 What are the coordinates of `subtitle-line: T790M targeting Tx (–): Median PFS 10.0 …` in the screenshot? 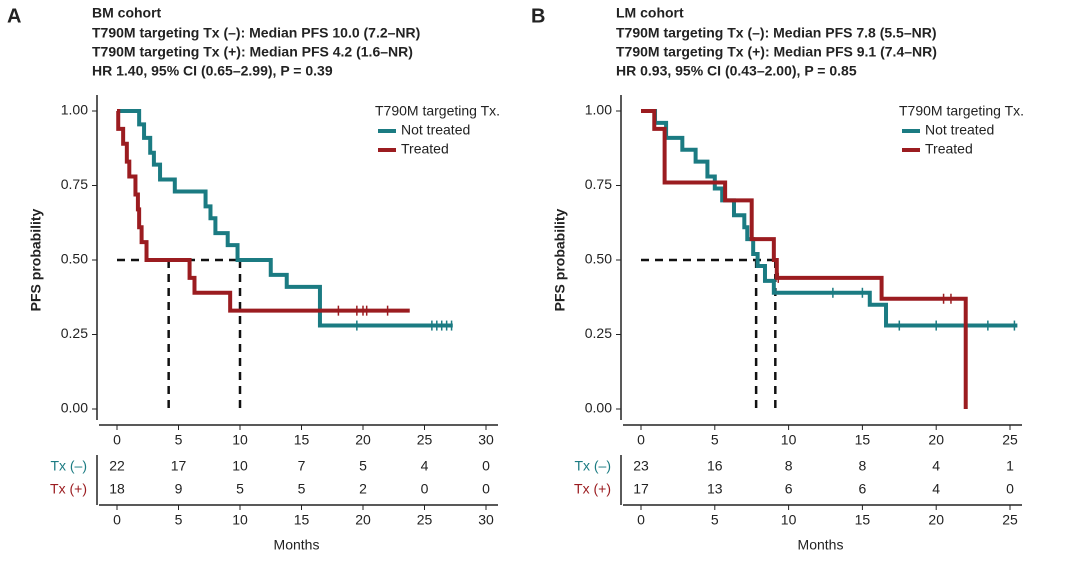 It's located at (256, 33).